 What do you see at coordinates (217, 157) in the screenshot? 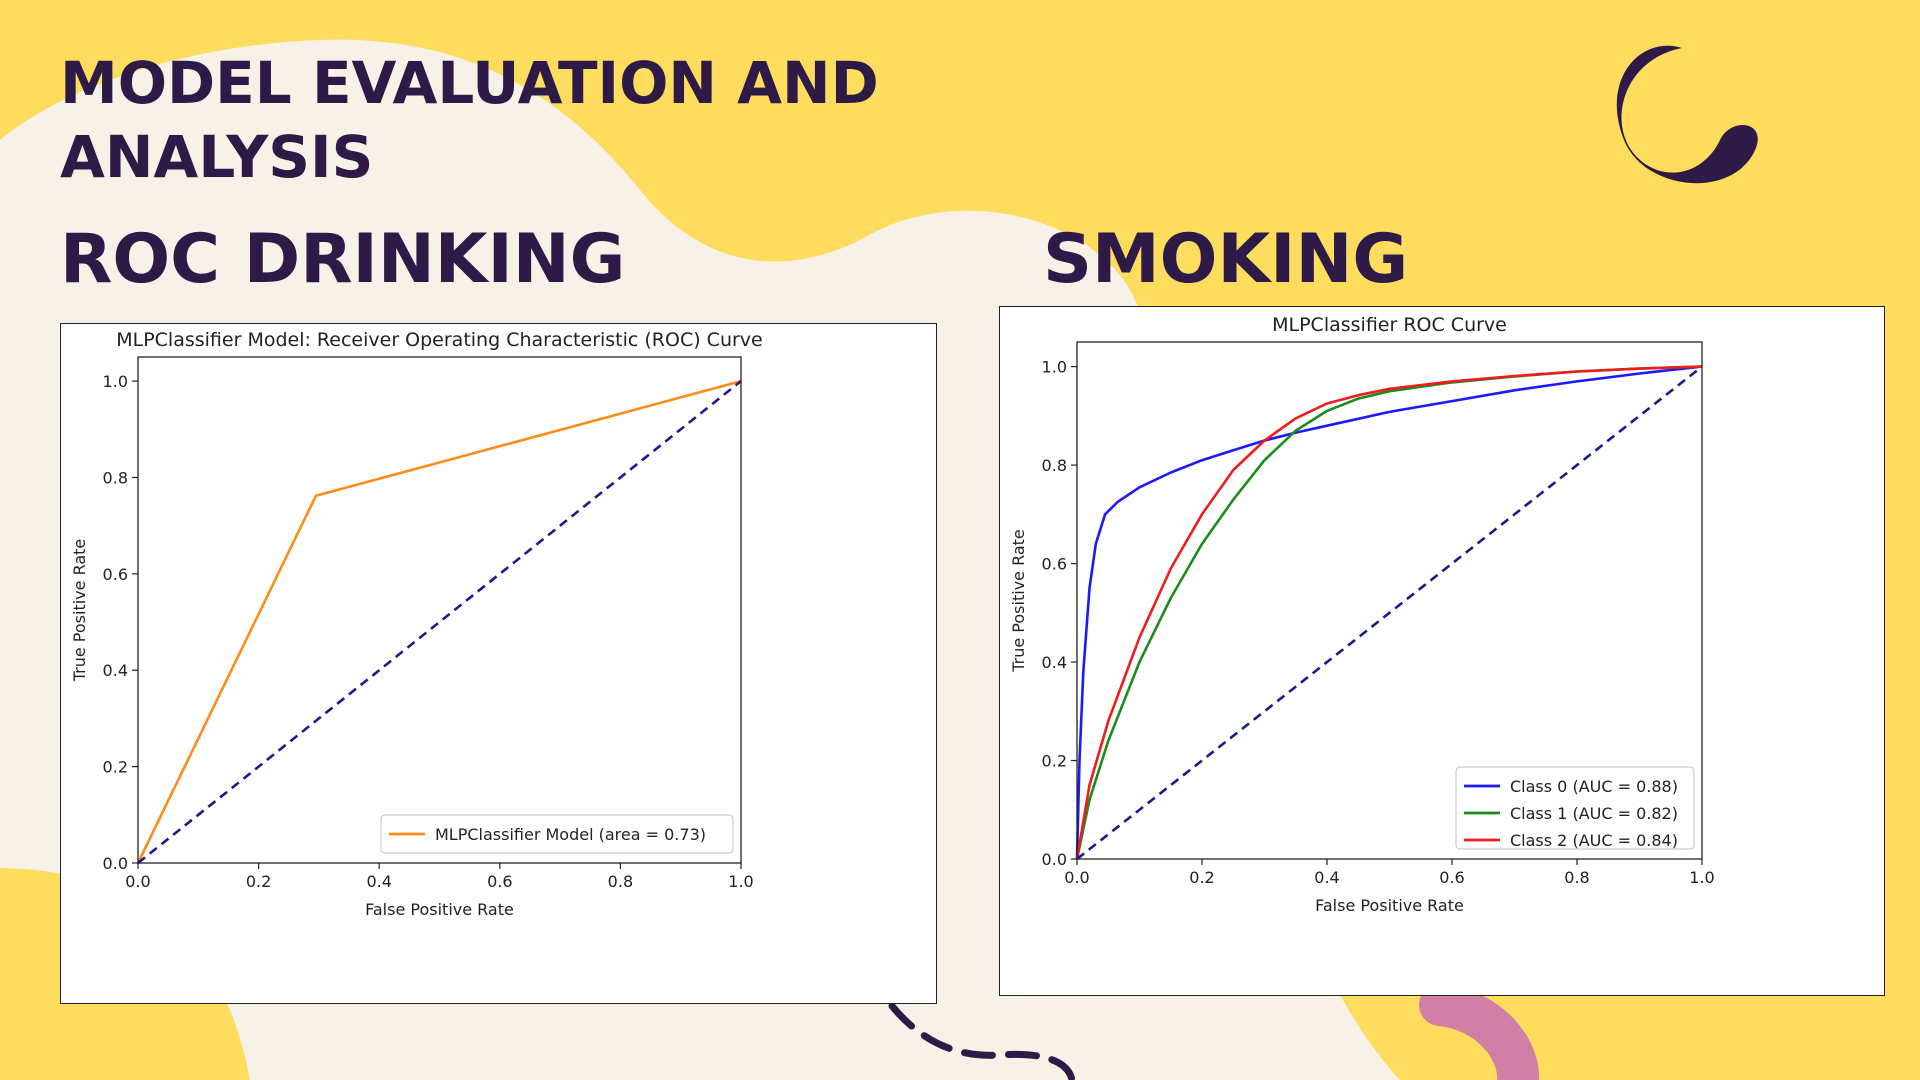
I see `slide-title-line-2: ANALYSIS` at bounding box center [217, 157].